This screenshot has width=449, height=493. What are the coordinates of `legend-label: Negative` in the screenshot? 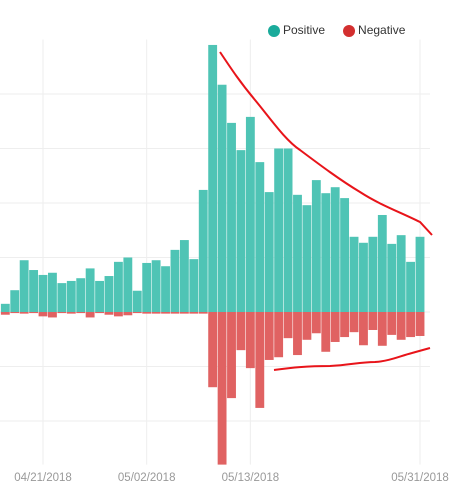 It's located at (382, 30).